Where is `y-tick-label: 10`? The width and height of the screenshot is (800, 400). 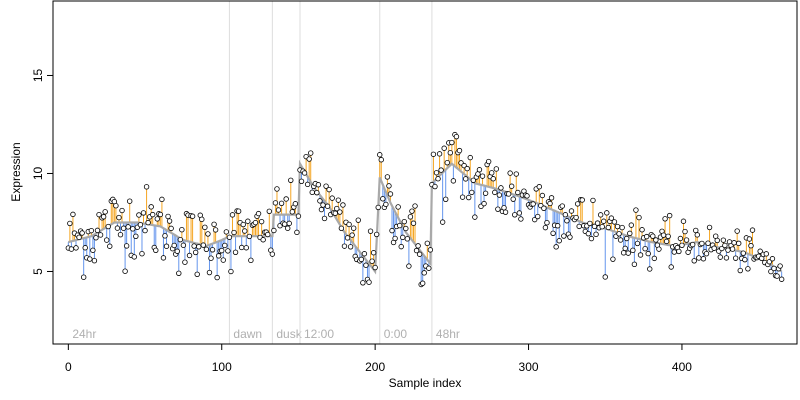
y-tick-label: 10 is located at coordinates (38, 173).